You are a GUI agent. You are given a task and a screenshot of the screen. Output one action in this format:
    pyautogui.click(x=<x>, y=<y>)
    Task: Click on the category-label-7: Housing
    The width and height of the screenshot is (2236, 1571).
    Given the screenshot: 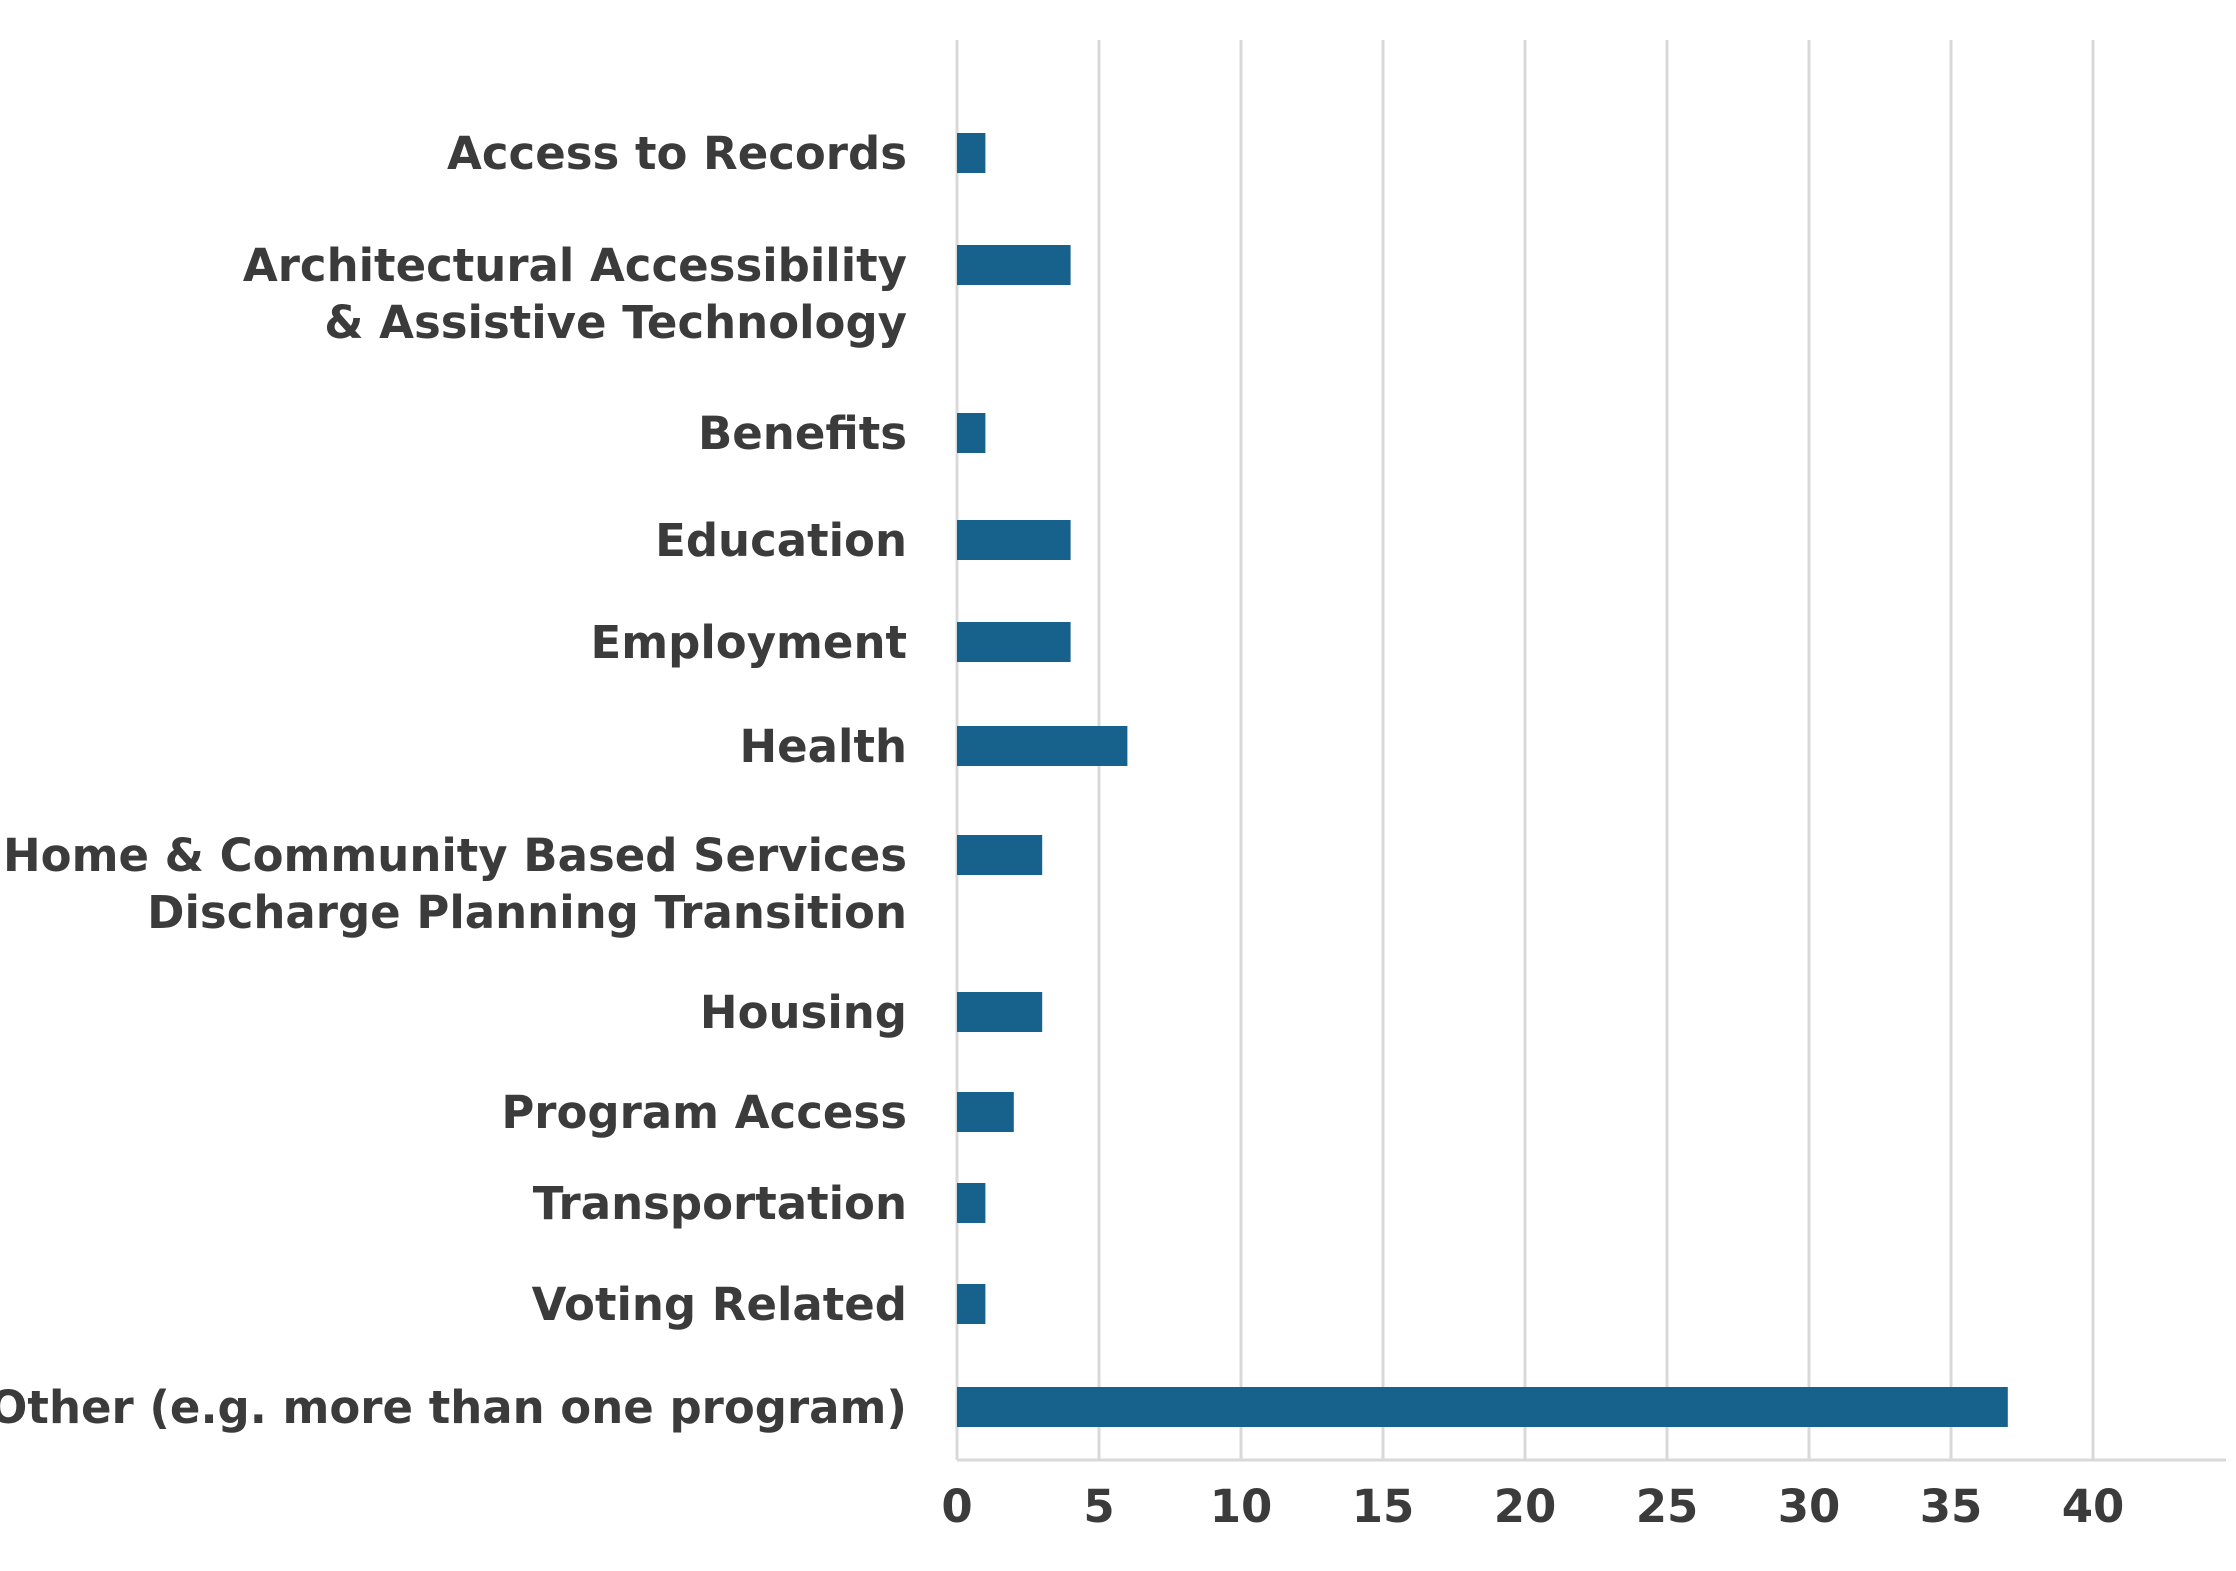 What is the action you would take?
    pyautogui.click(x=803, y=1012)
    